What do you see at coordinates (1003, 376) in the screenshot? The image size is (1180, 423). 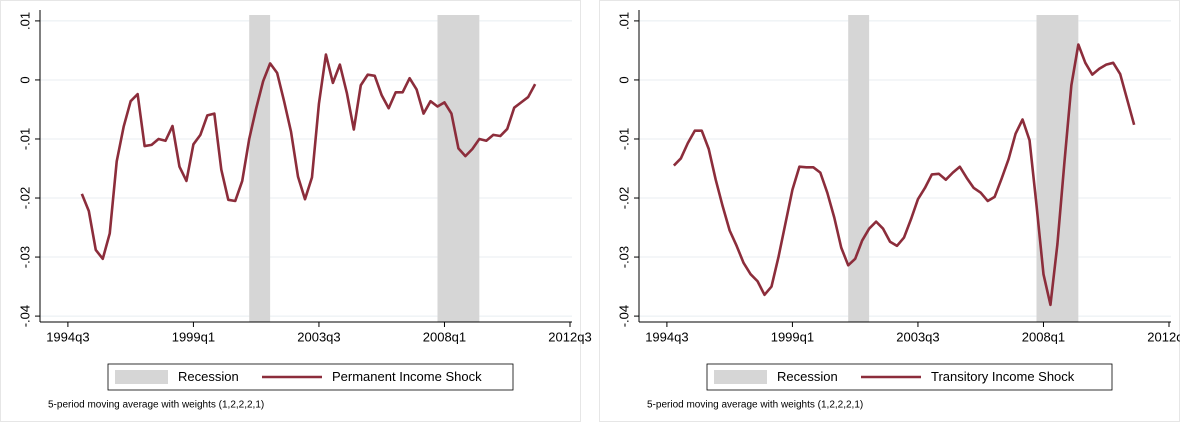 I see `legend-label: Transitory Income Shock` at bounding box center [1003, 376].